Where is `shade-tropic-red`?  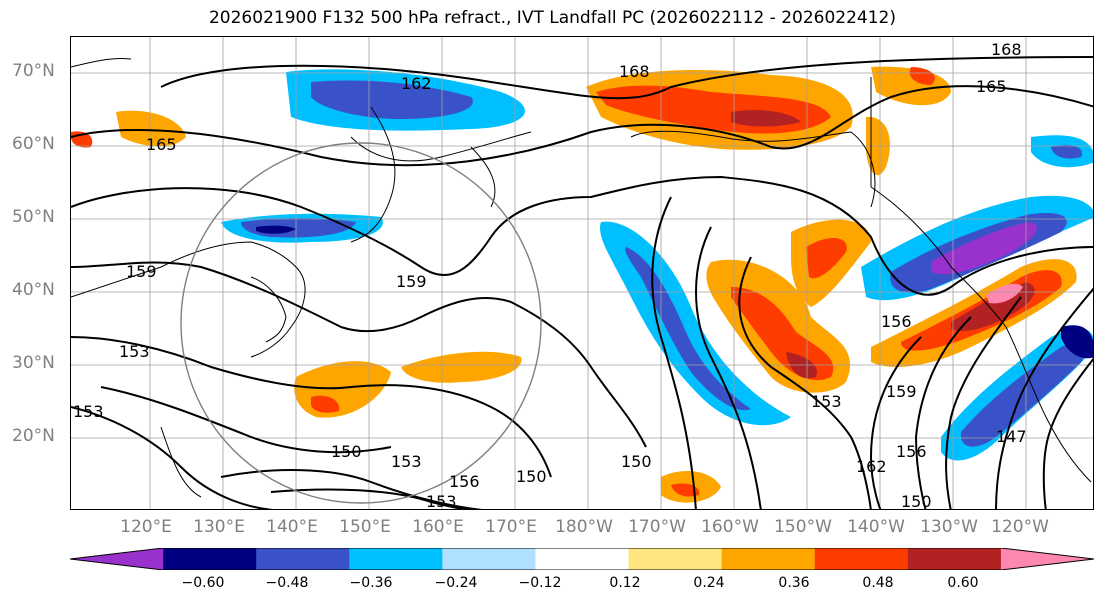 shade-tropic-red is located at coordinates (685, 490).